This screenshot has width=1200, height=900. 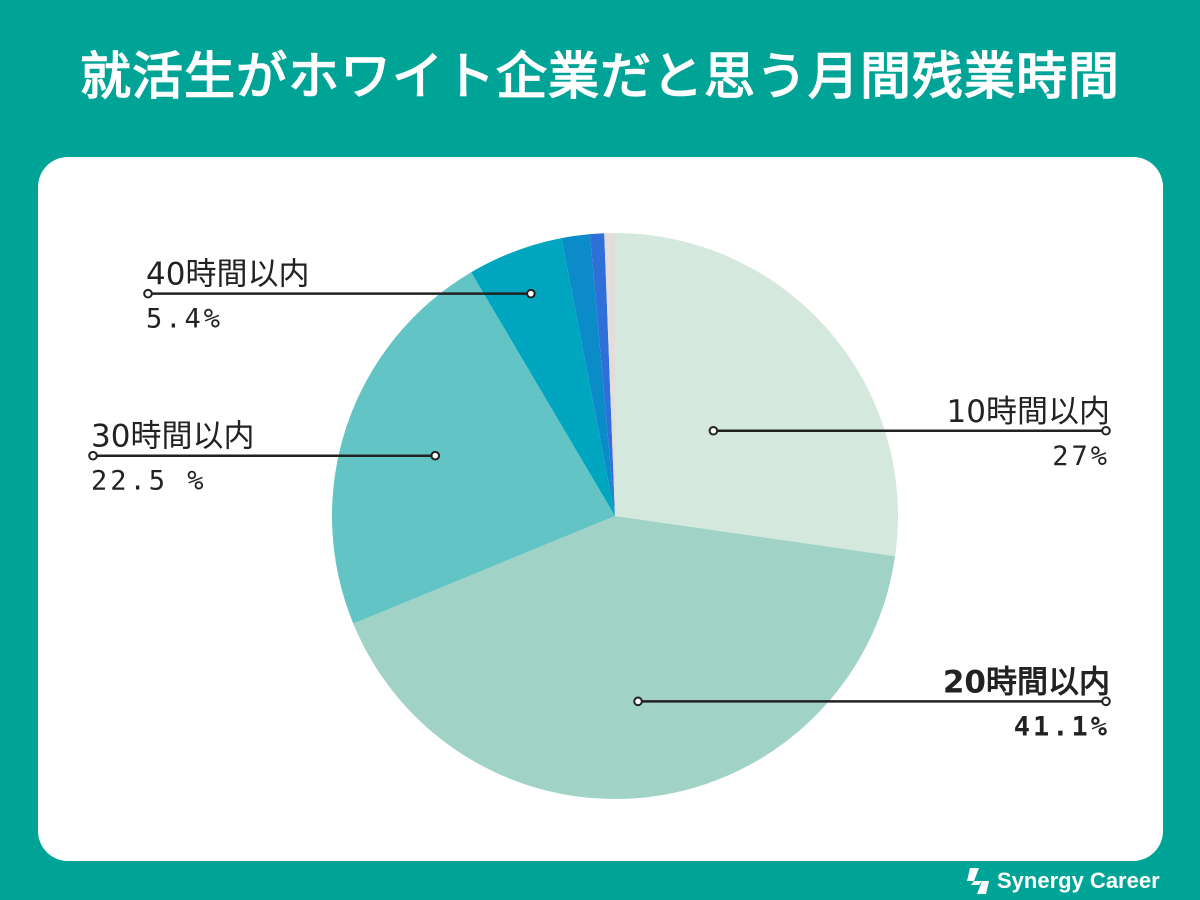 I want to click on slice-label-1: 20時間以内, so click(x=1026, y=682).